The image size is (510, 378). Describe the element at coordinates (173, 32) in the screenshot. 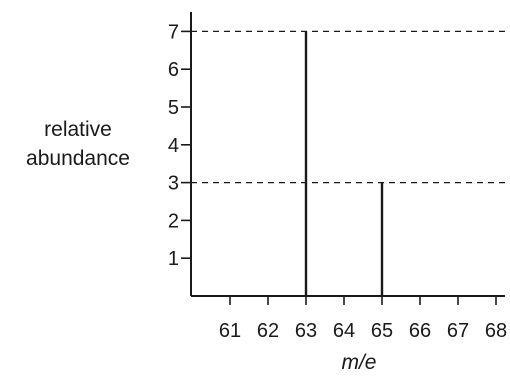

I see `y-tick-label: 7` at that location.